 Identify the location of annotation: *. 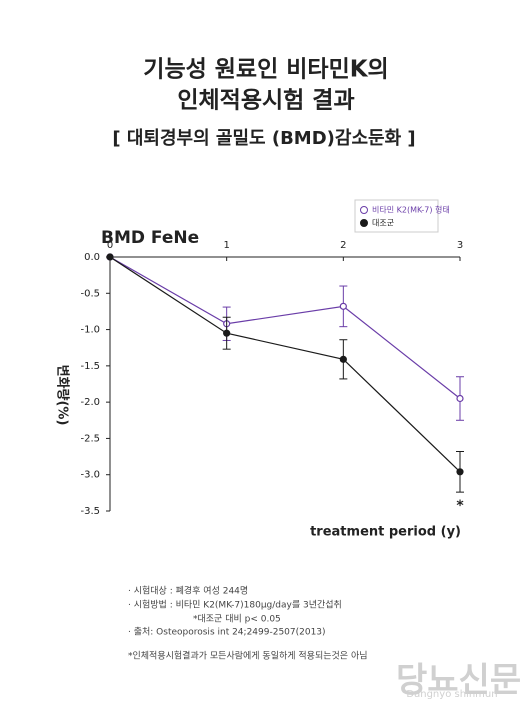
(460, 506).